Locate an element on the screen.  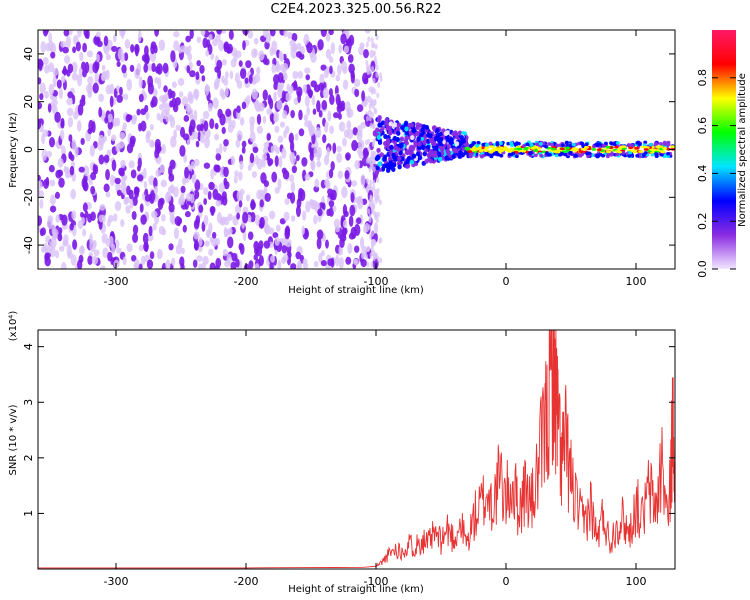
colorbar-label: Normalized spectral amplitude is located at coordinates (742, 150).